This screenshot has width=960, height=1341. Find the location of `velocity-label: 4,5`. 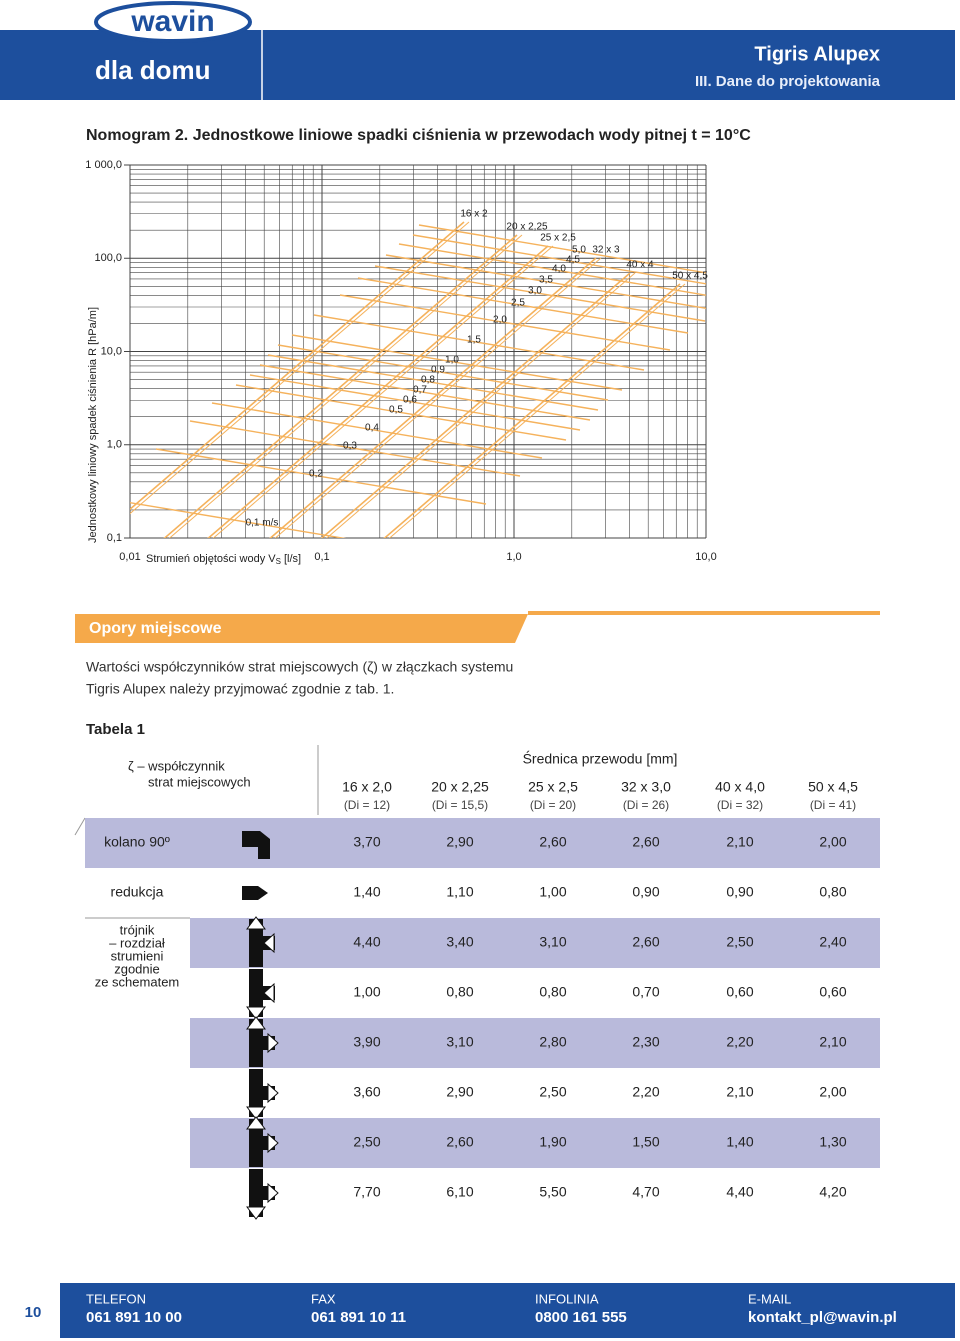

velocity-label: 4,5 is located at coordinates (573, 260).